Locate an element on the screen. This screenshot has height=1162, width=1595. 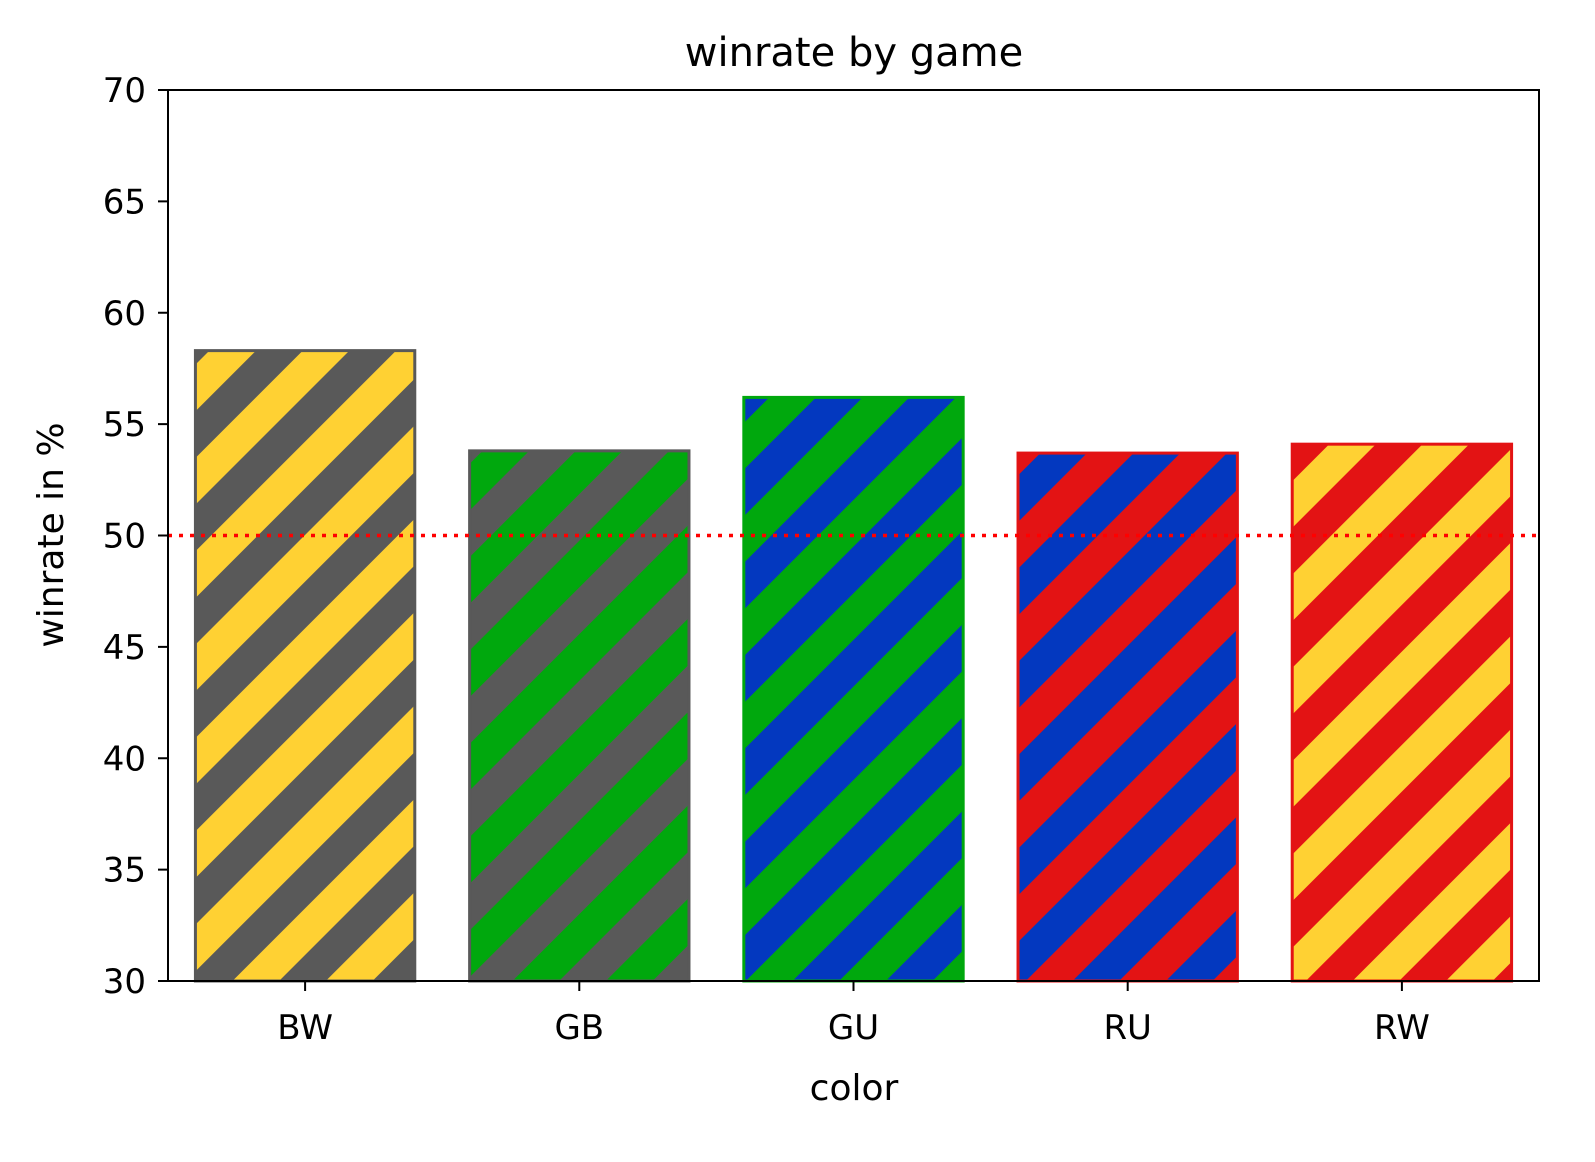
y-tick-label: 30 is located at coordinates (124, 982).